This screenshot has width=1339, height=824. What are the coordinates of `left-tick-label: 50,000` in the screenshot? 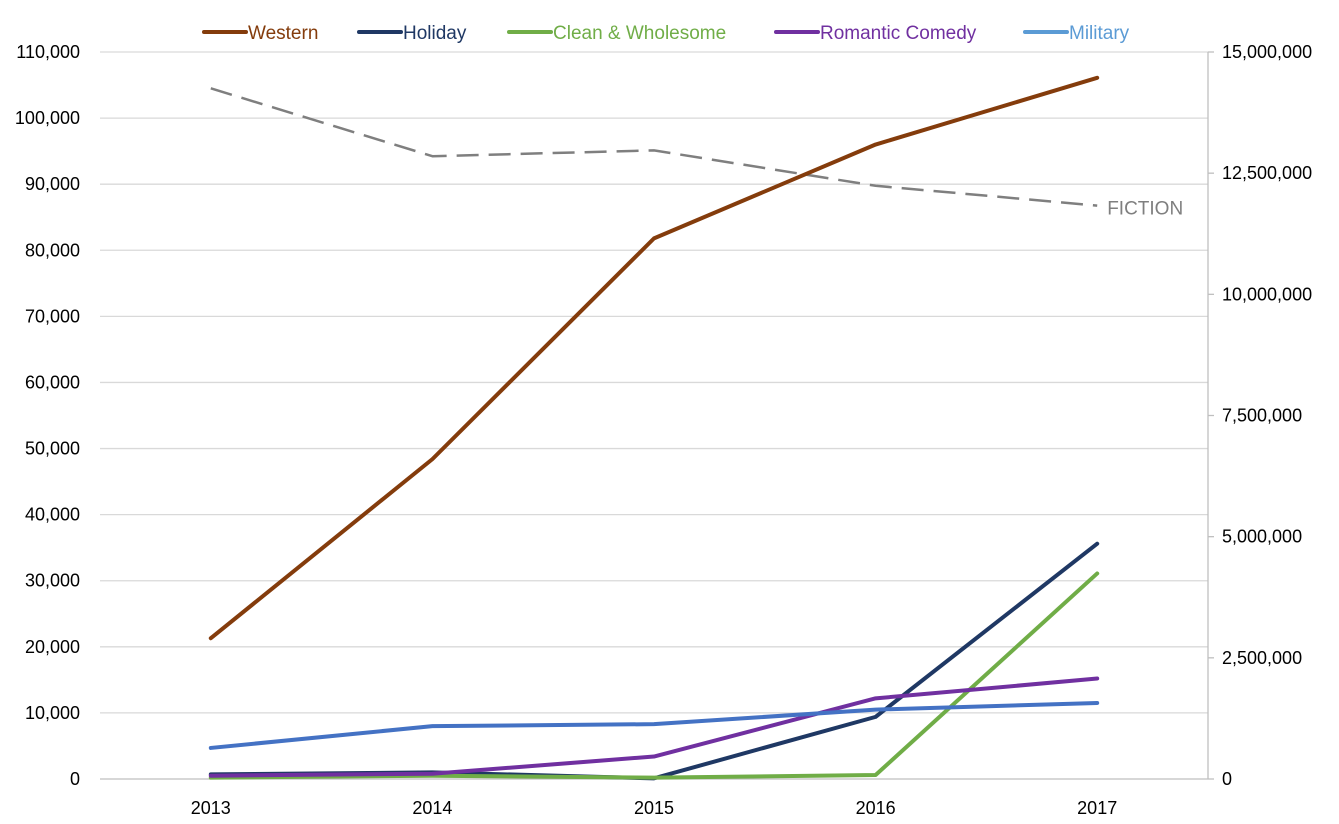 It's located at (52, 449).